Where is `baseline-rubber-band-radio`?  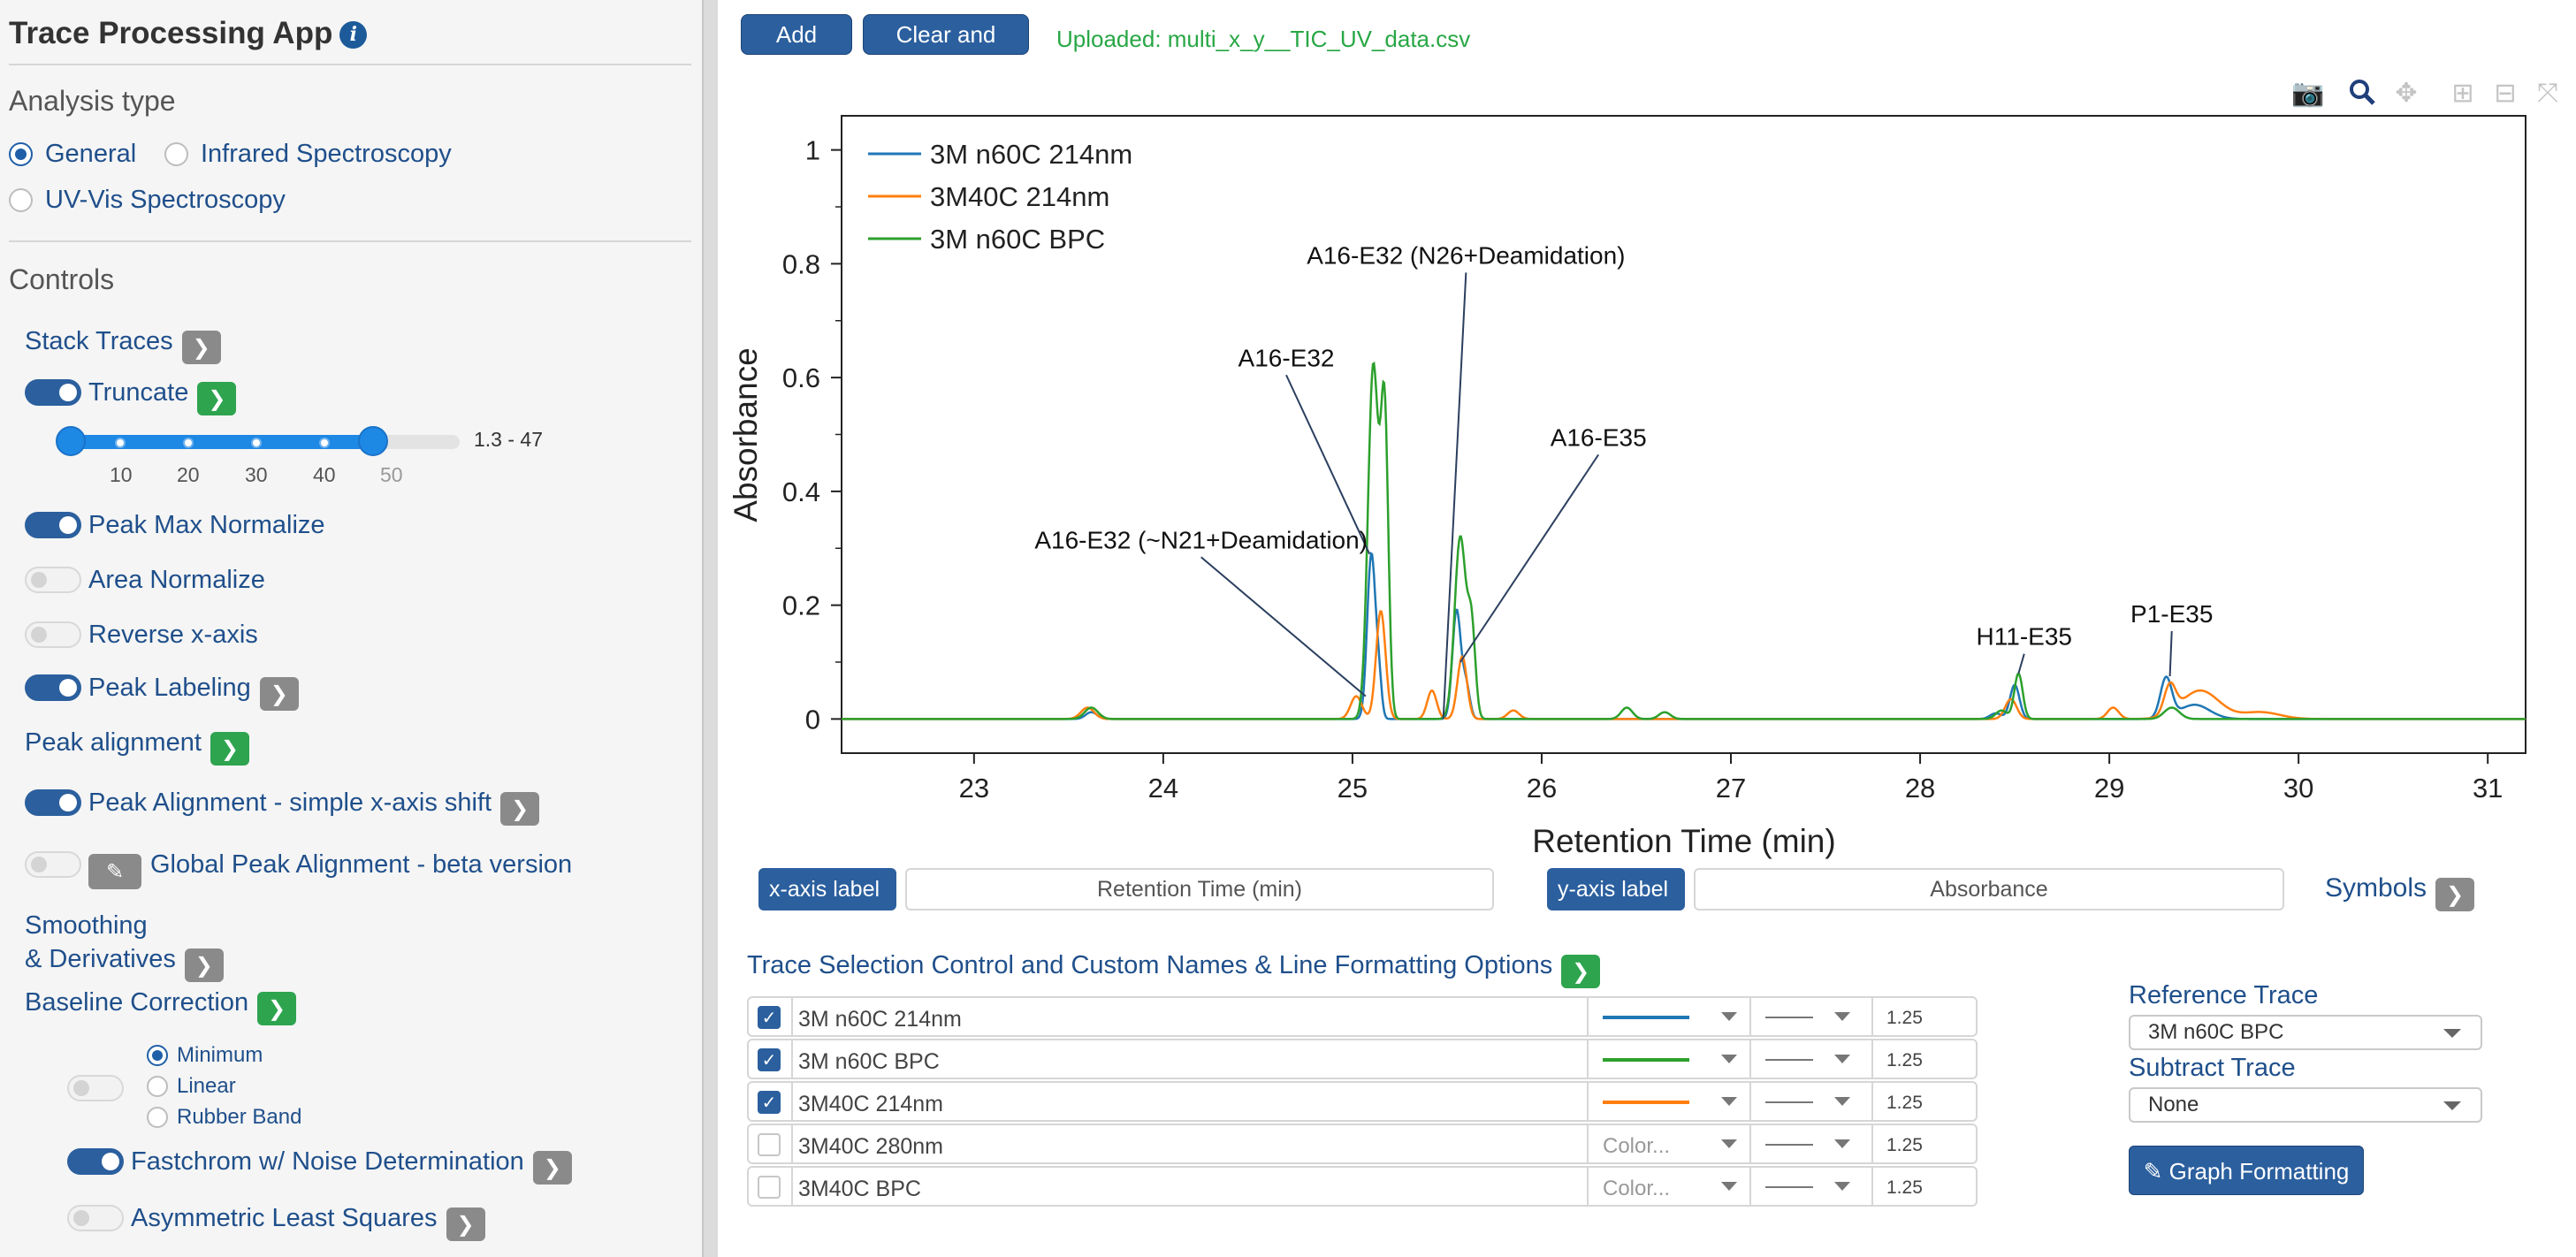
baseline-rubber-band-radio is located at coordinates (157, 1117).